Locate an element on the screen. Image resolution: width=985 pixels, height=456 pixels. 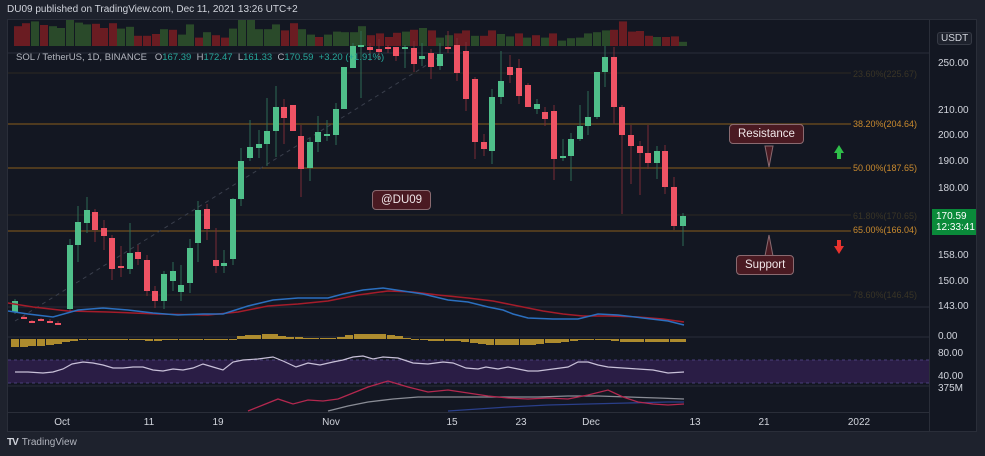
time-tick: Oct is located at coordinates (62, 422).